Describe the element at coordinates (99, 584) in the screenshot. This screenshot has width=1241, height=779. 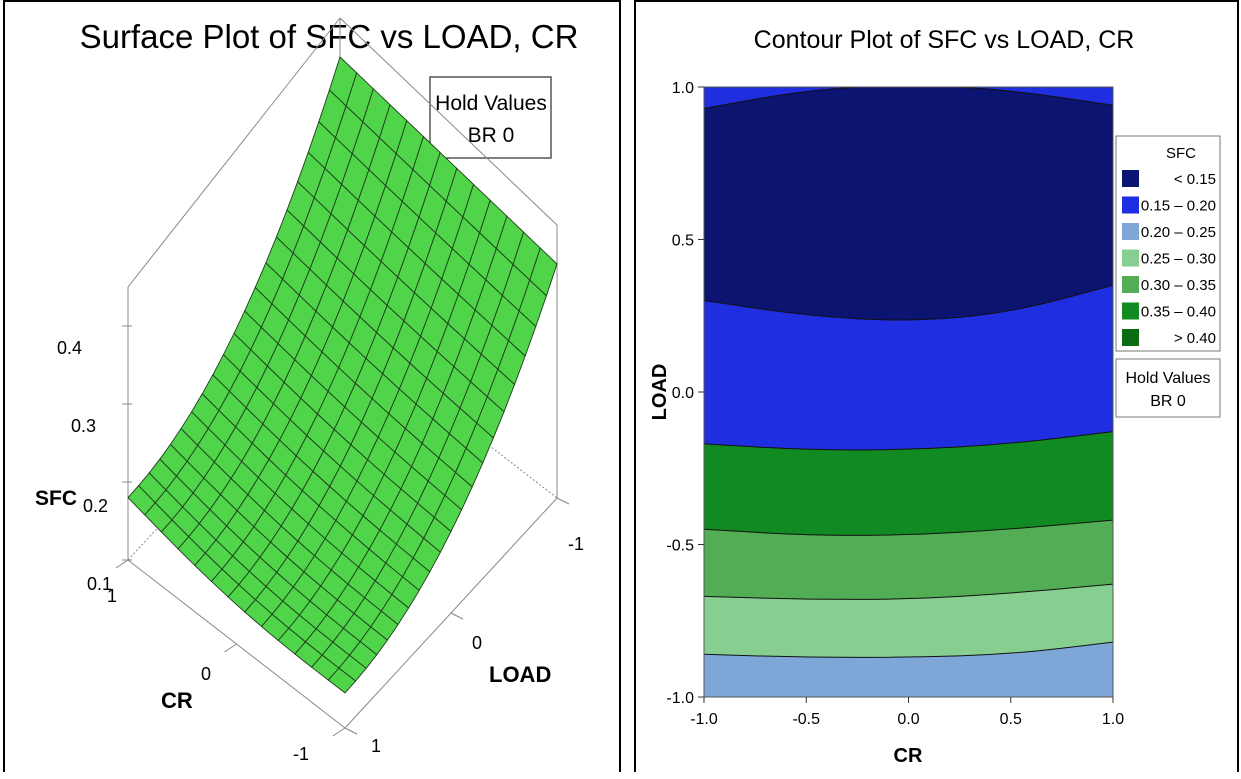
I see `z-tick-label: 0.1` at that location.